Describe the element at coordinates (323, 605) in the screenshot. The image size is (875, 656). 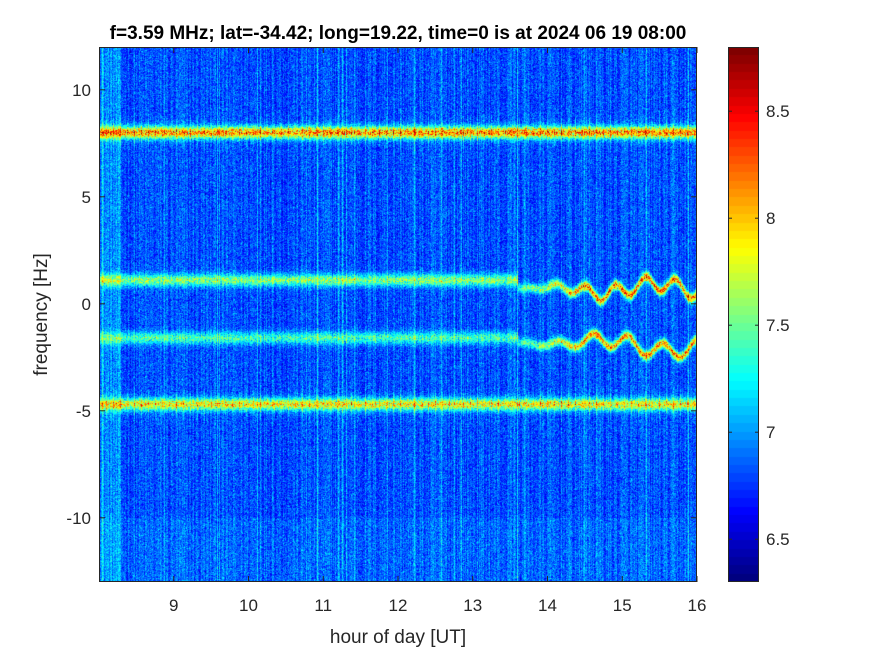
I see `x-tick-label: 11` at that location.